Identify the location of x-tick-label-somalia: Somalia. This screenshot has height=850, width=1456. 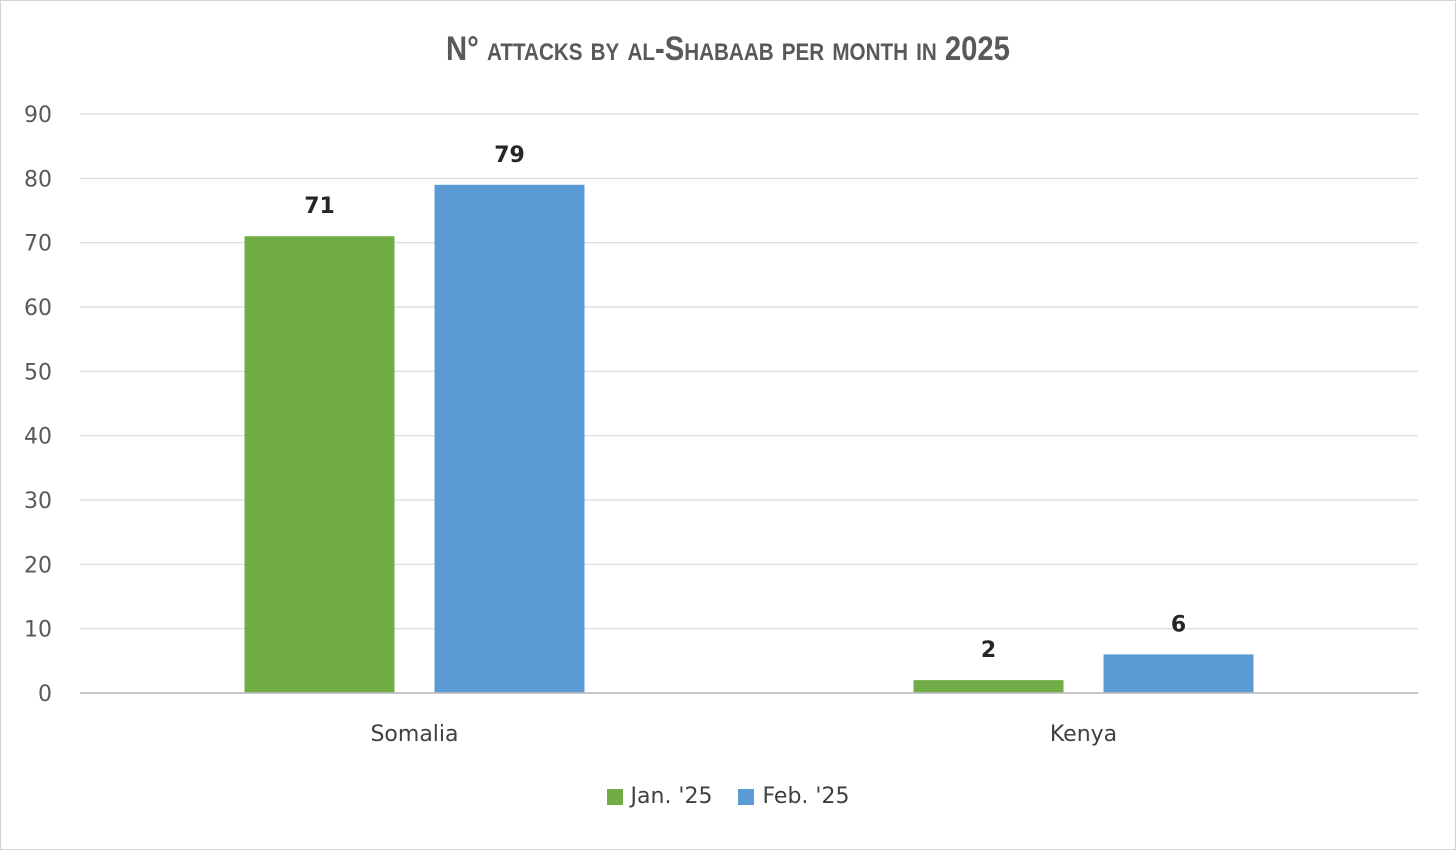
(414, 734).